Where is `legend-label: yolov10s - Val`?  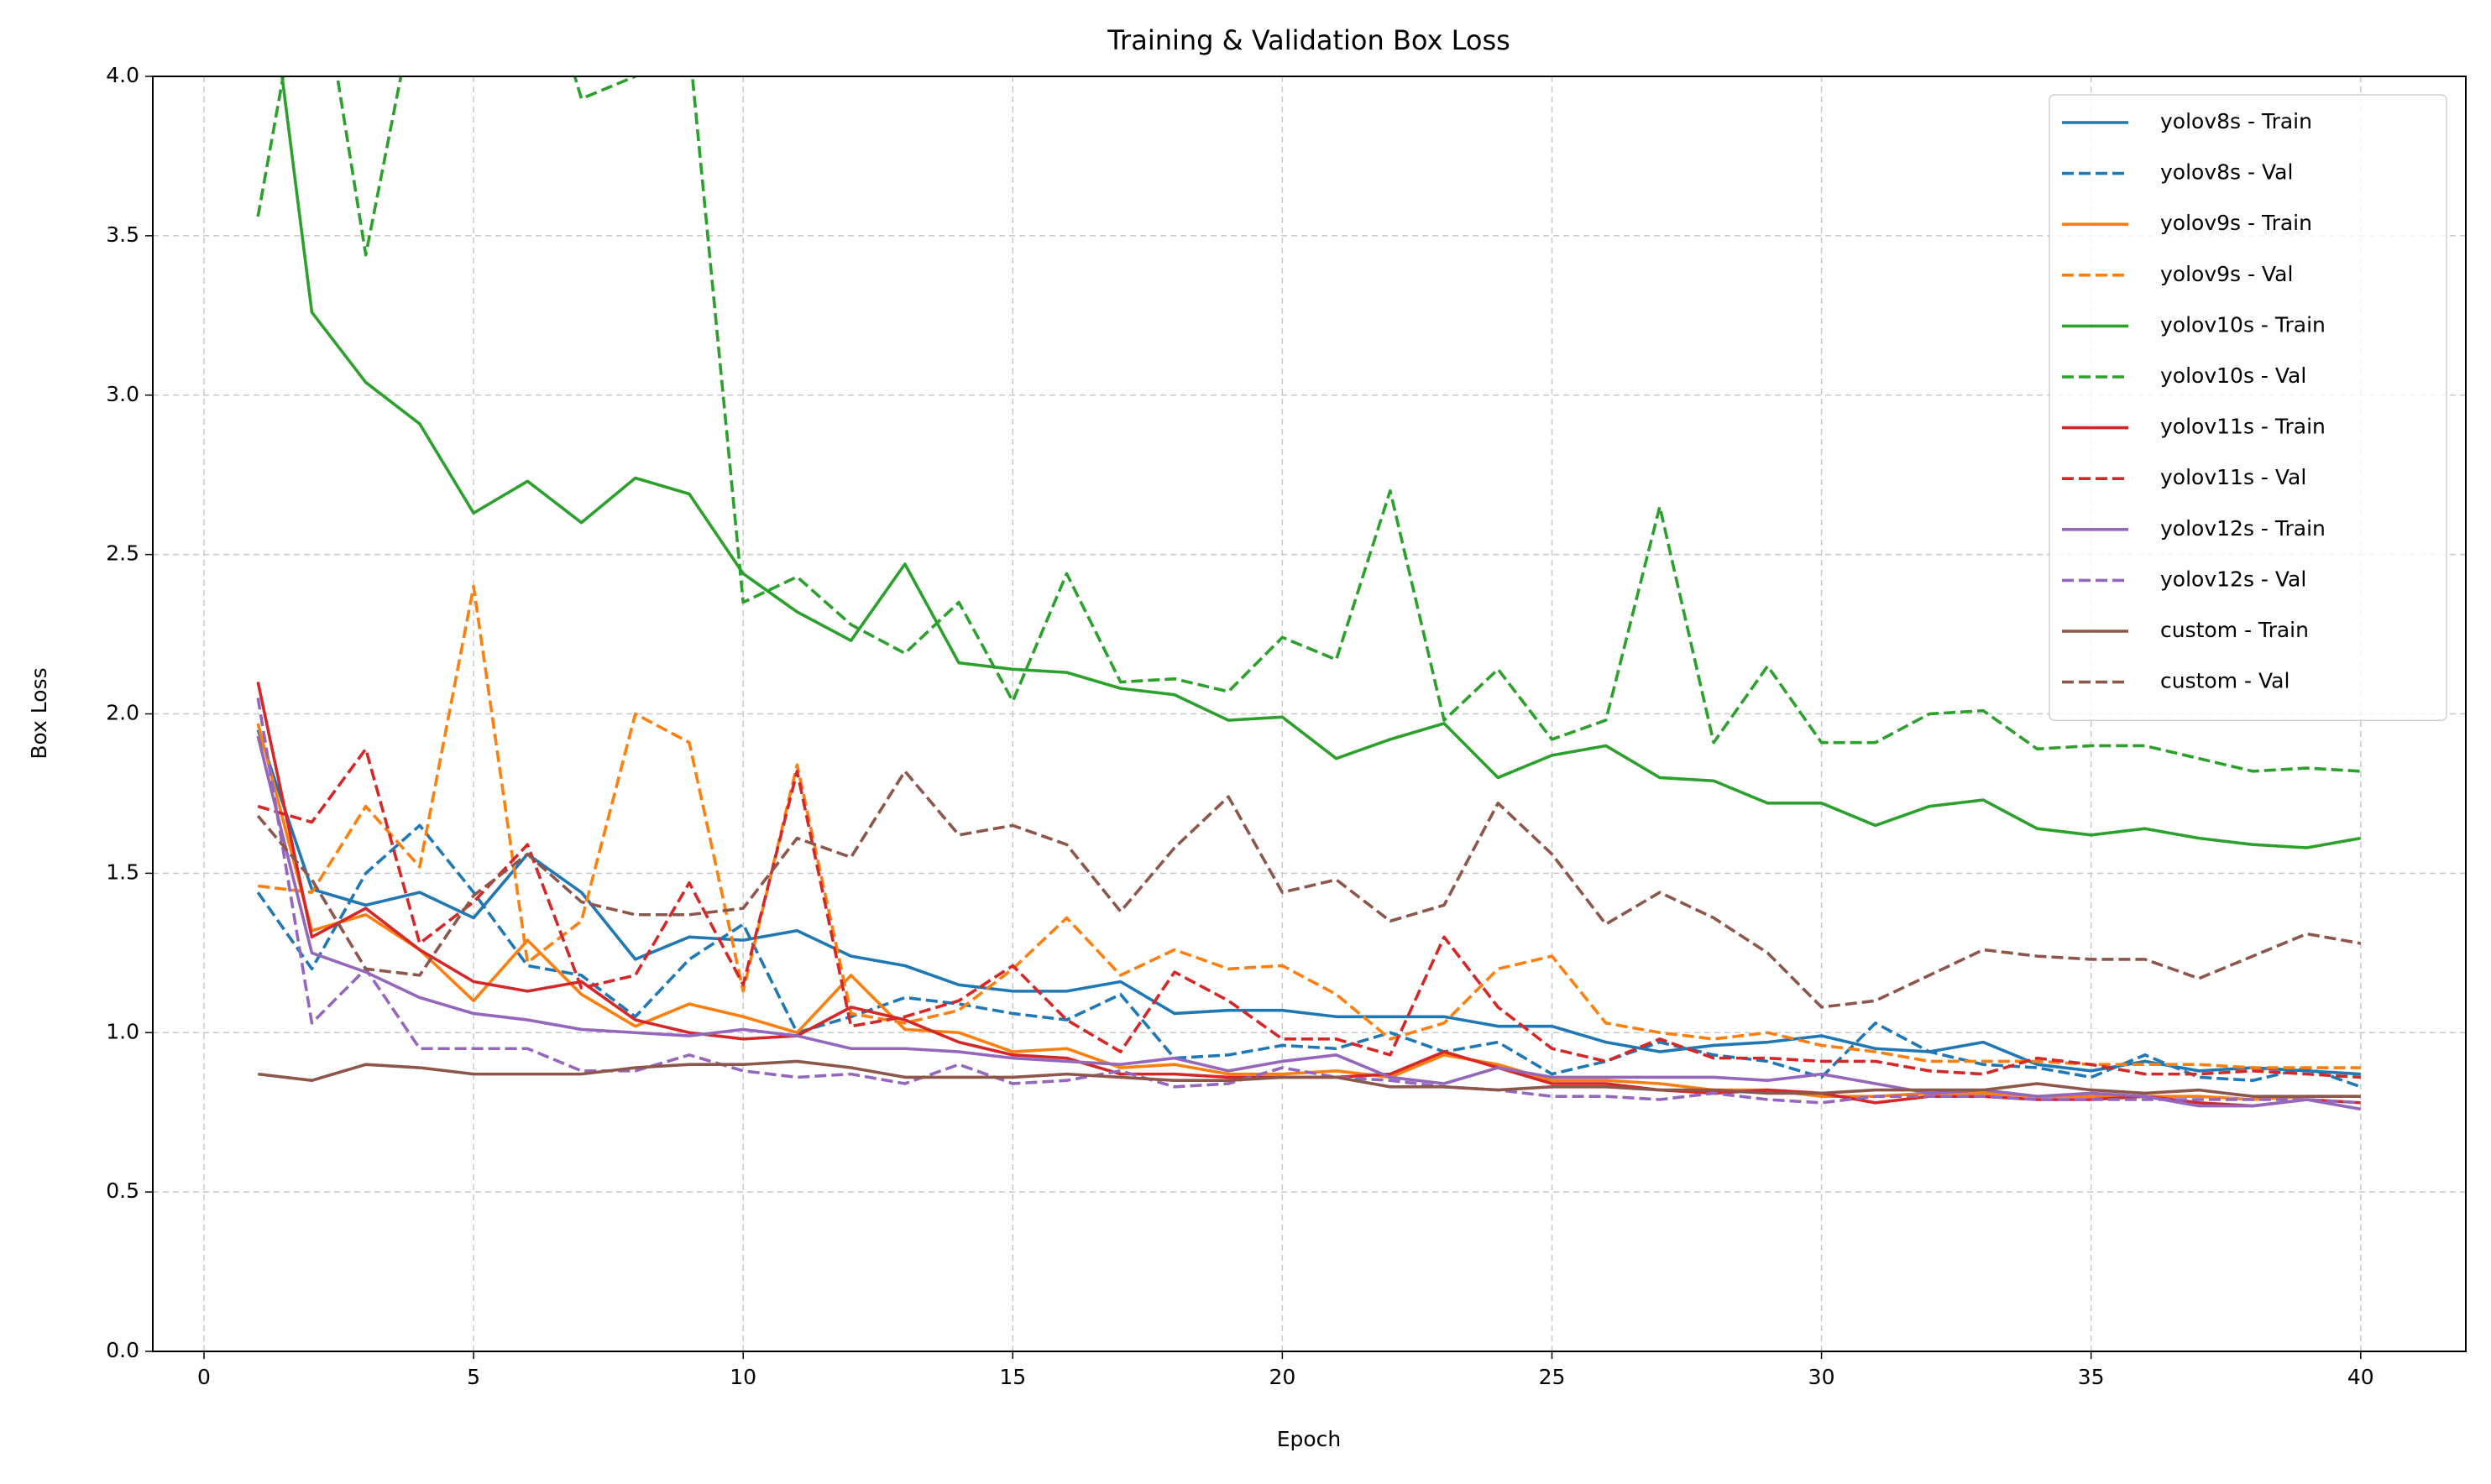 legend-label: yolov10s - Val is located at coordinates (2233, 375).